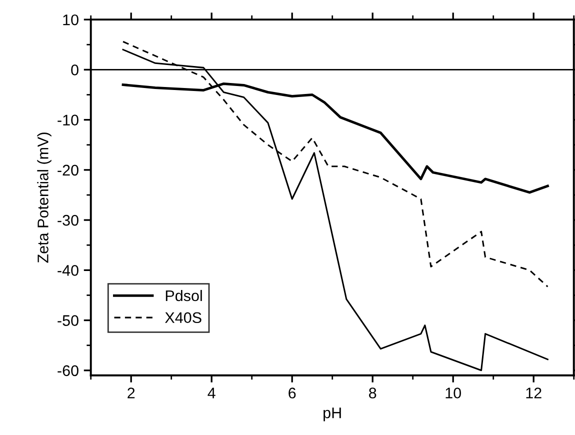 The height and width of the screenshot is (435, 575). What do you see at coordinates (183, 318) in the screenshot?
I see `legend-label: X40S` at bounding box center [183, 318].